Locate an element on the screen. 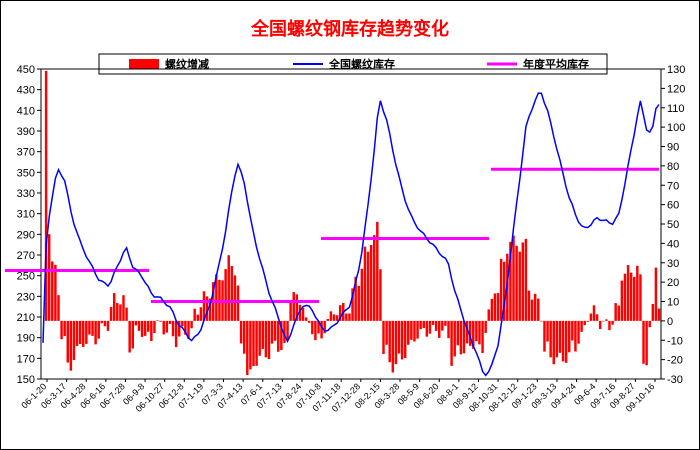 The width and height of the screenshot is (700, 450). left-axis-tick-label: 170 is located at coordinates (26, 359).